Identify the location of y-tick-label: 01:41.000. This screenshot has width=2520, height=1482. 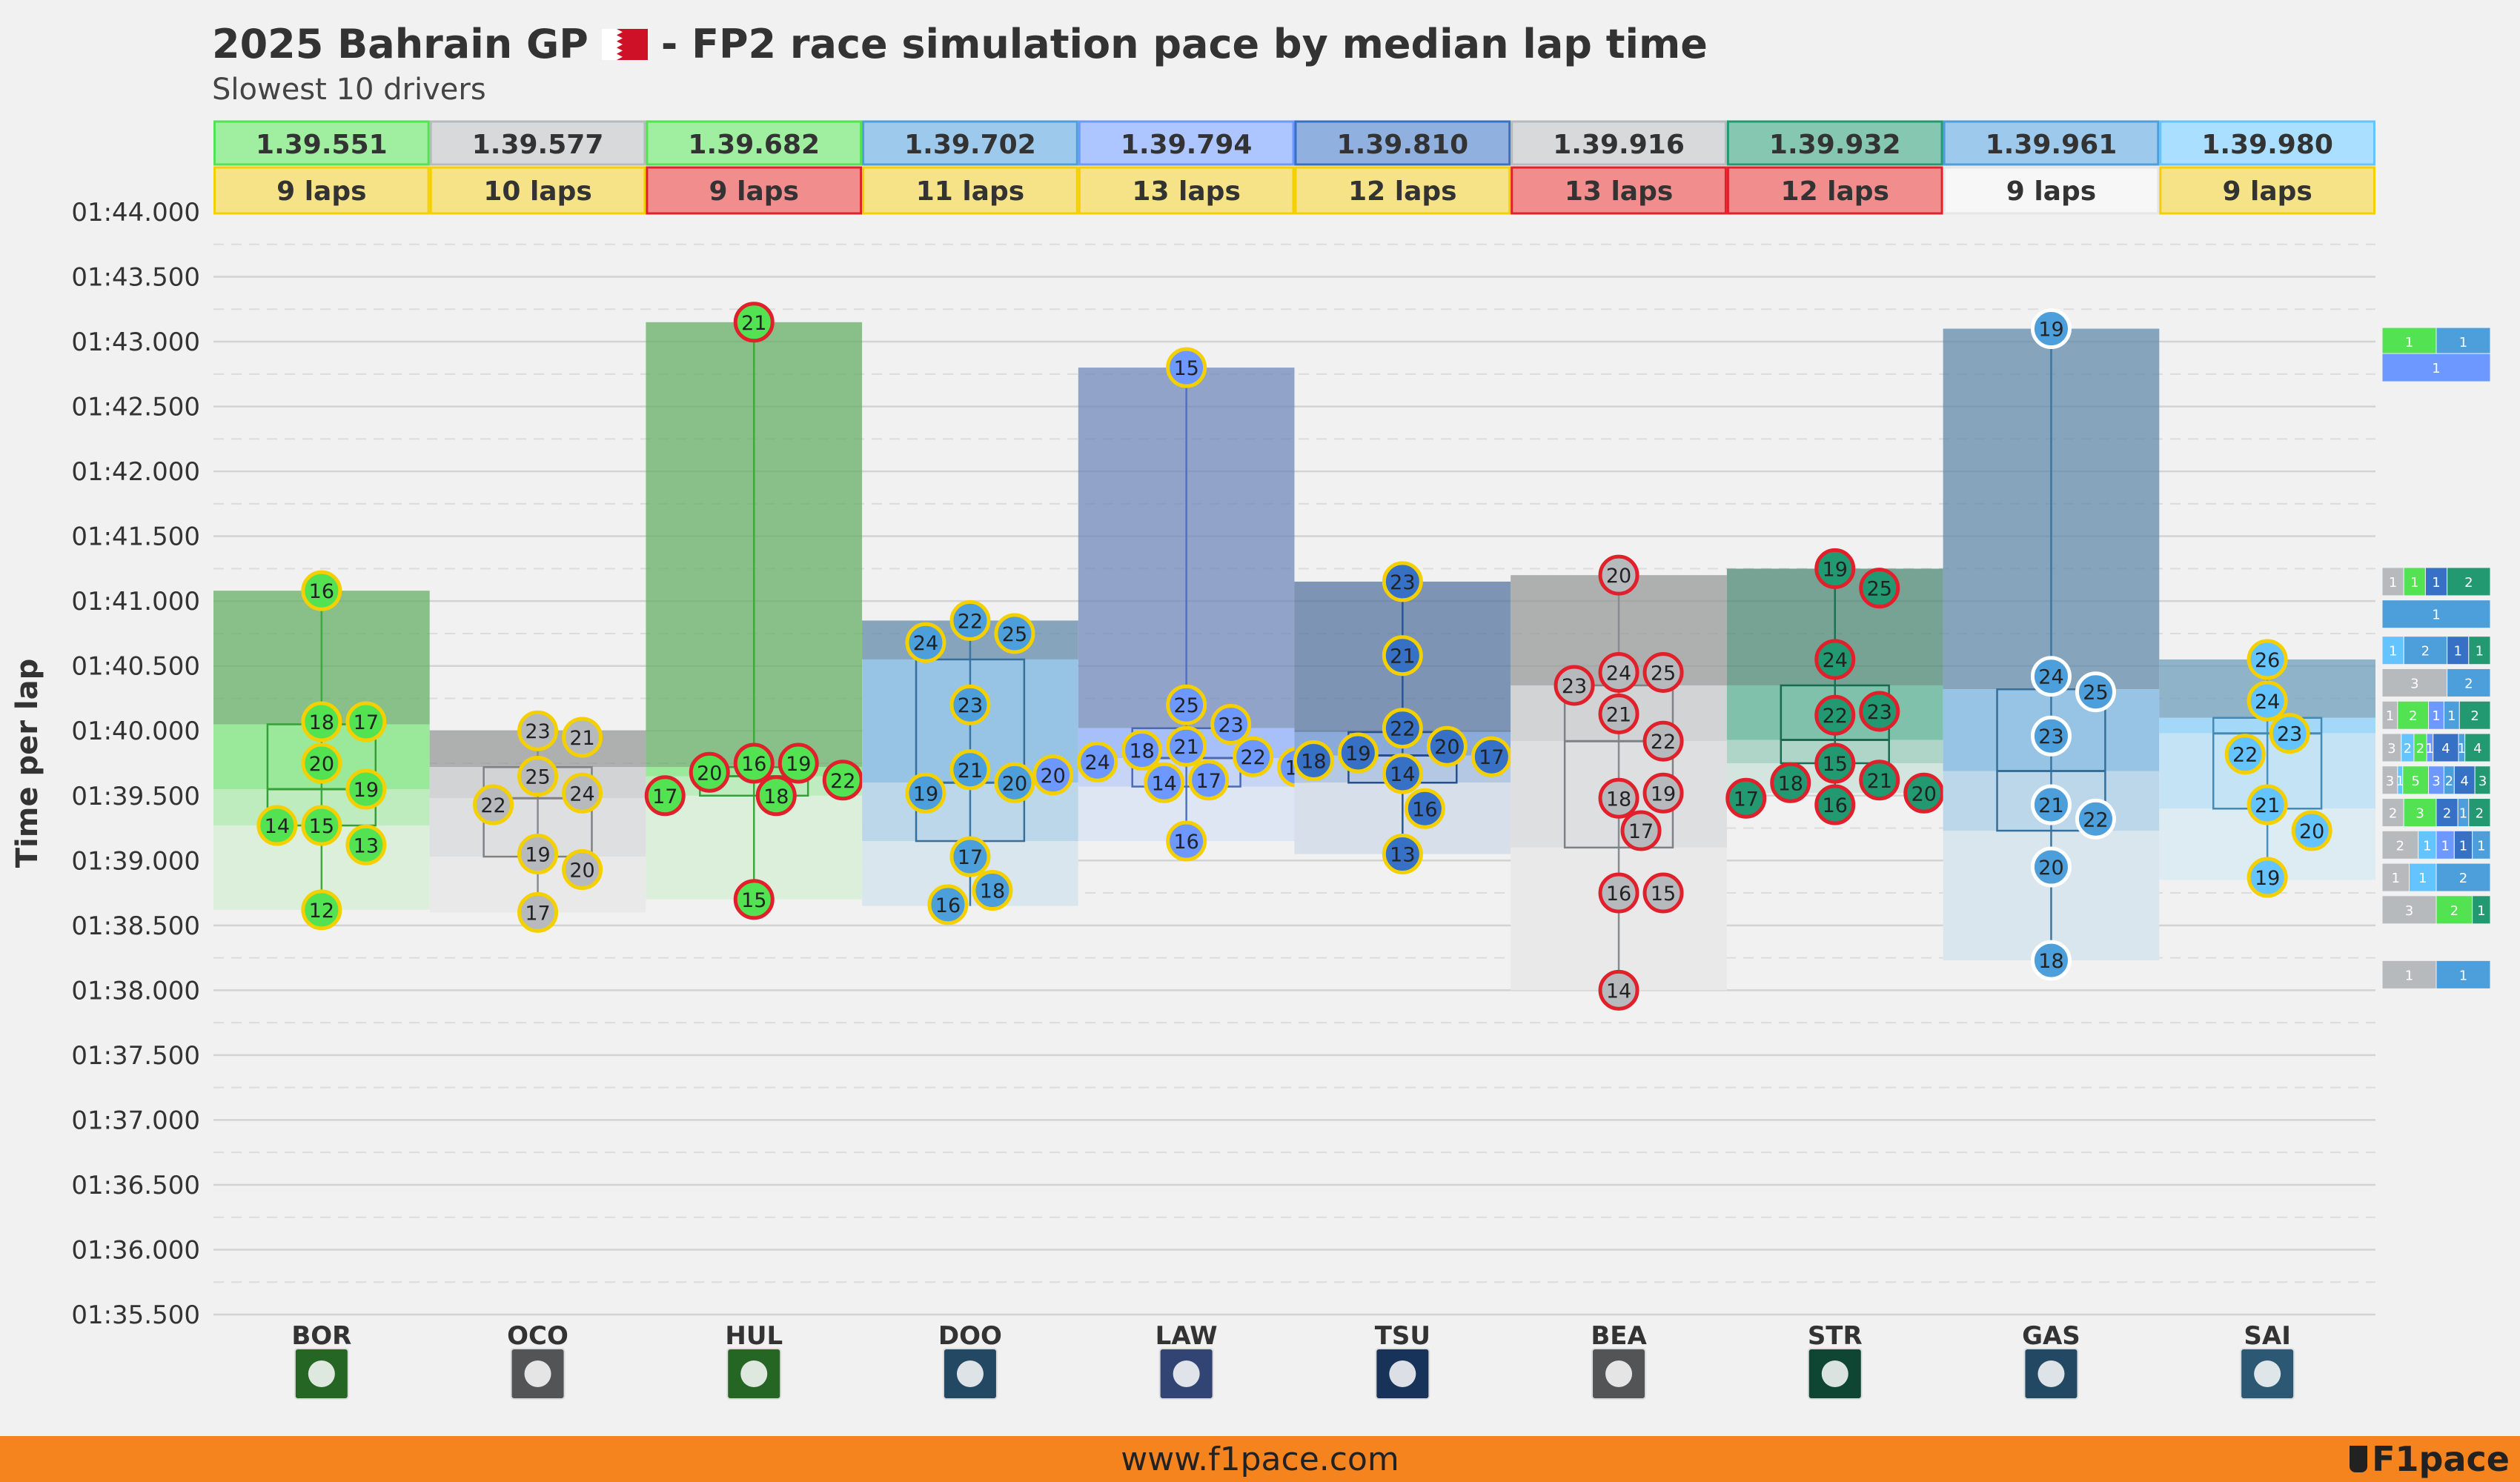
(136, 602).